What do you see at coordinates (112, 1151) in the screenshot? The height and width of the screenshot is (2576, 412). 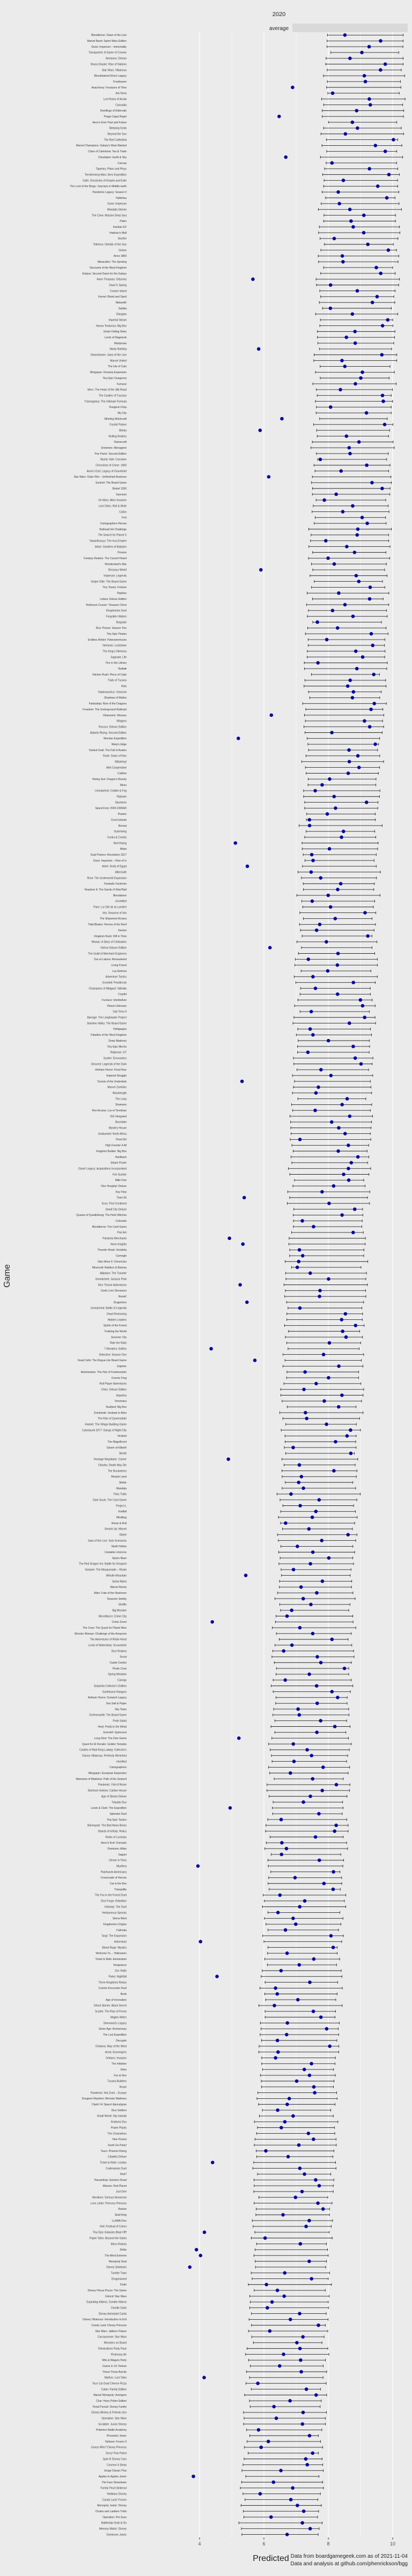 I see `game-label-192: Kingdom Builder: Big Box` at bounding box center [112, 1151].